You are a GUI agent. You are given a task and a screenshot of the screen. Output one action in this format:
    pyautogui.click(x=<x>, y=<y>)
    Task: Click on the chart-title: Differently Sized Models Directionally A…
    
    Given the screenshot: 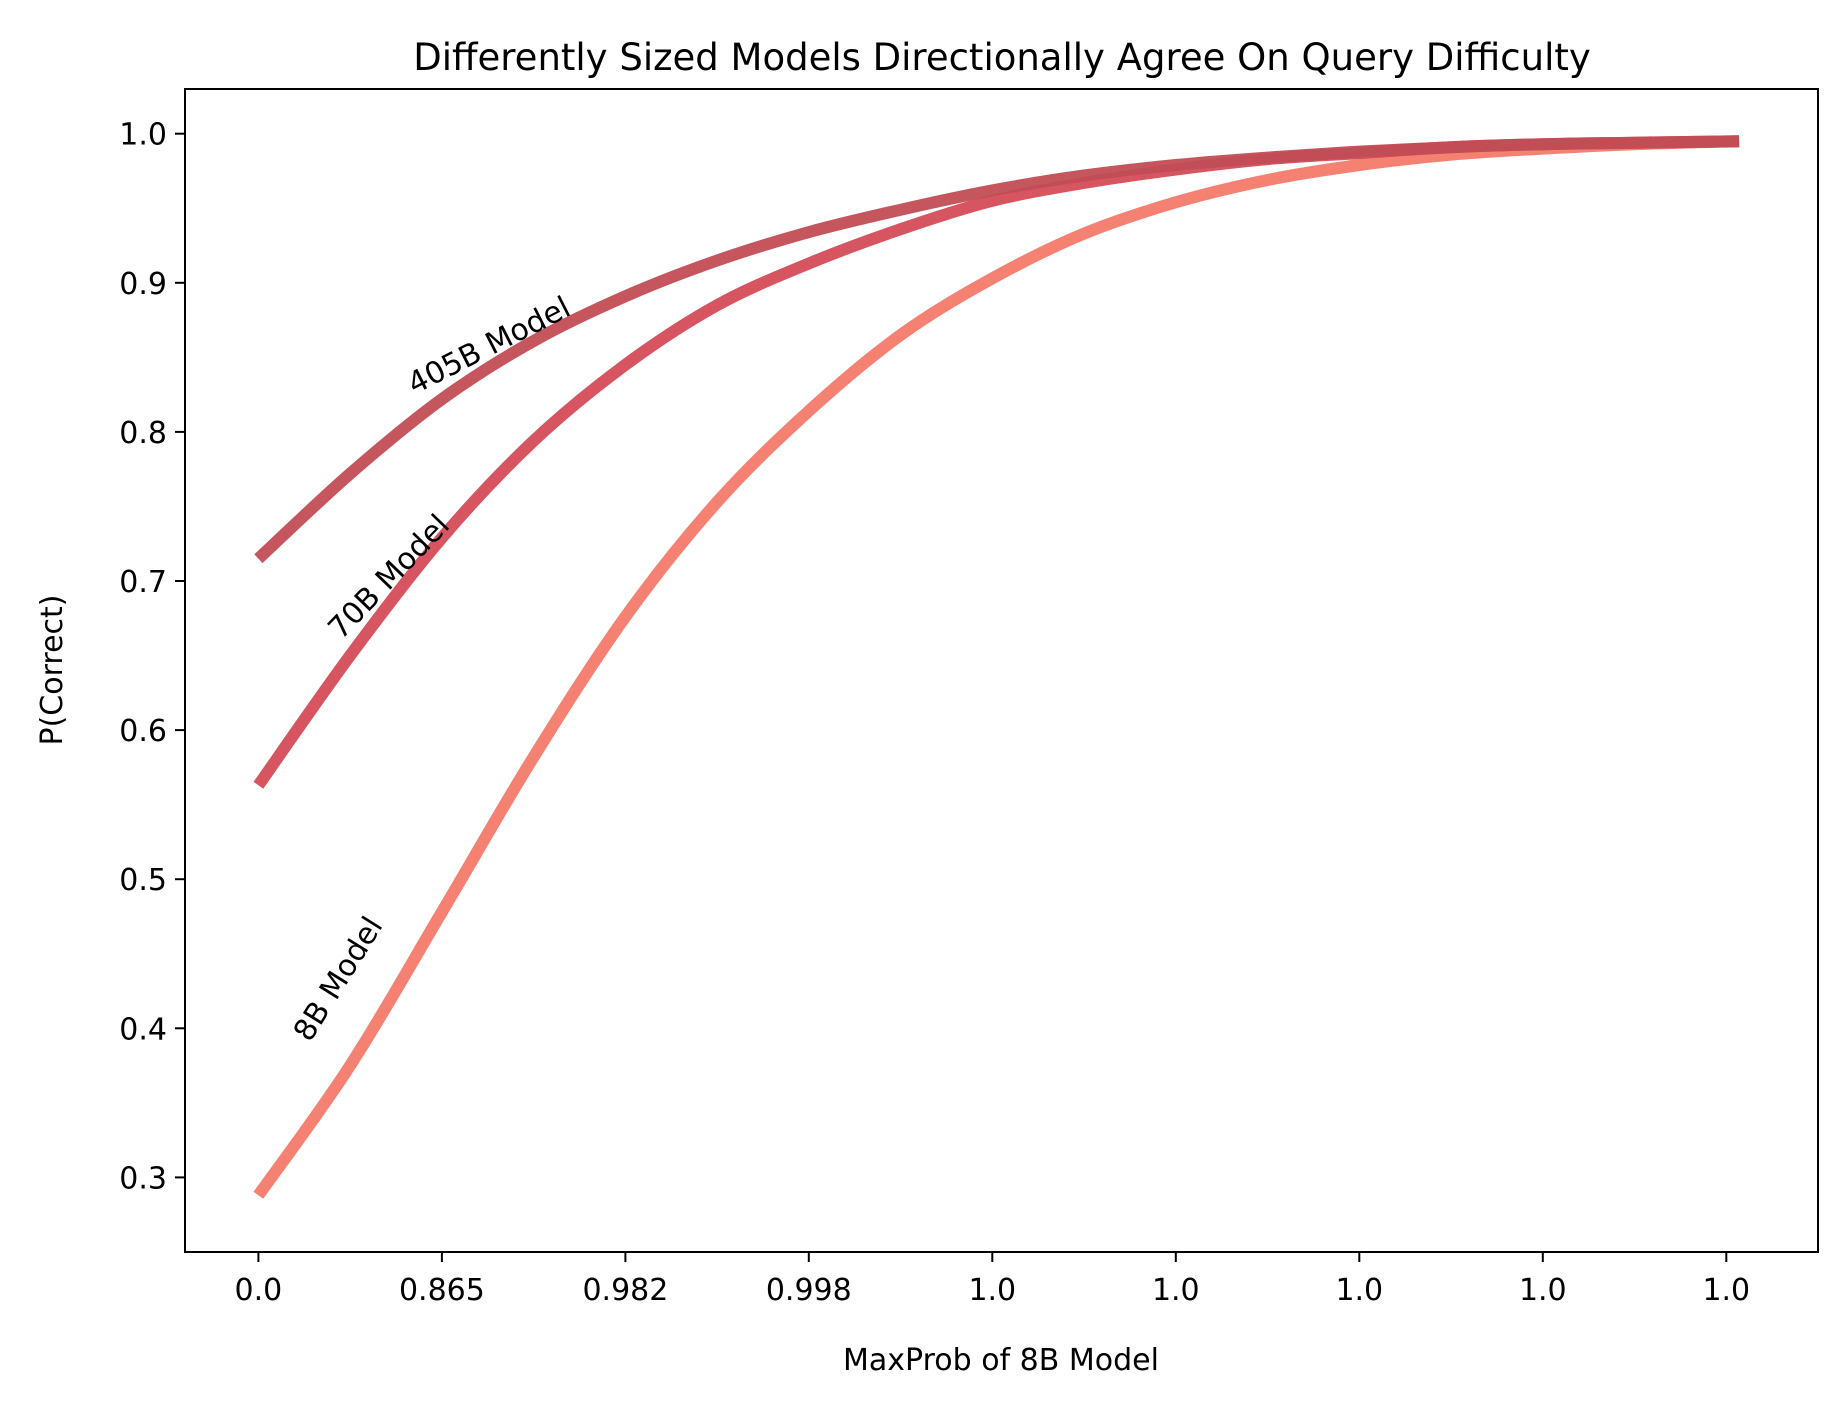 What is the action you would take?
    pyautogui.click(x=1002, y=57)
    